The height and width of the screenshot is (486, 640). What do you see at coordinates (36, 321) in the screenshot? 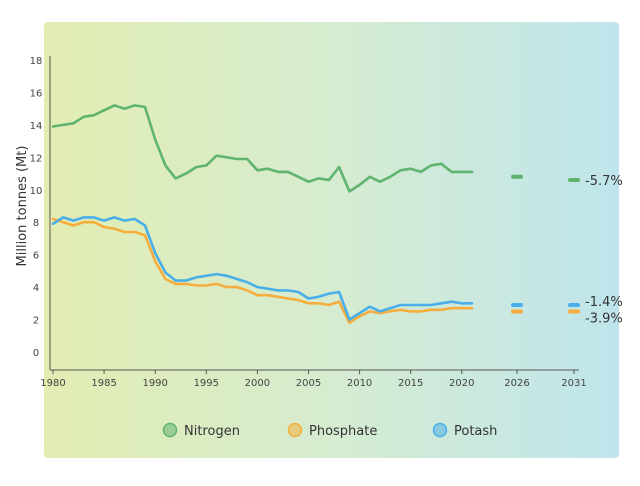
I see `y-tick-label: 2` at bounding box center [36, 321].